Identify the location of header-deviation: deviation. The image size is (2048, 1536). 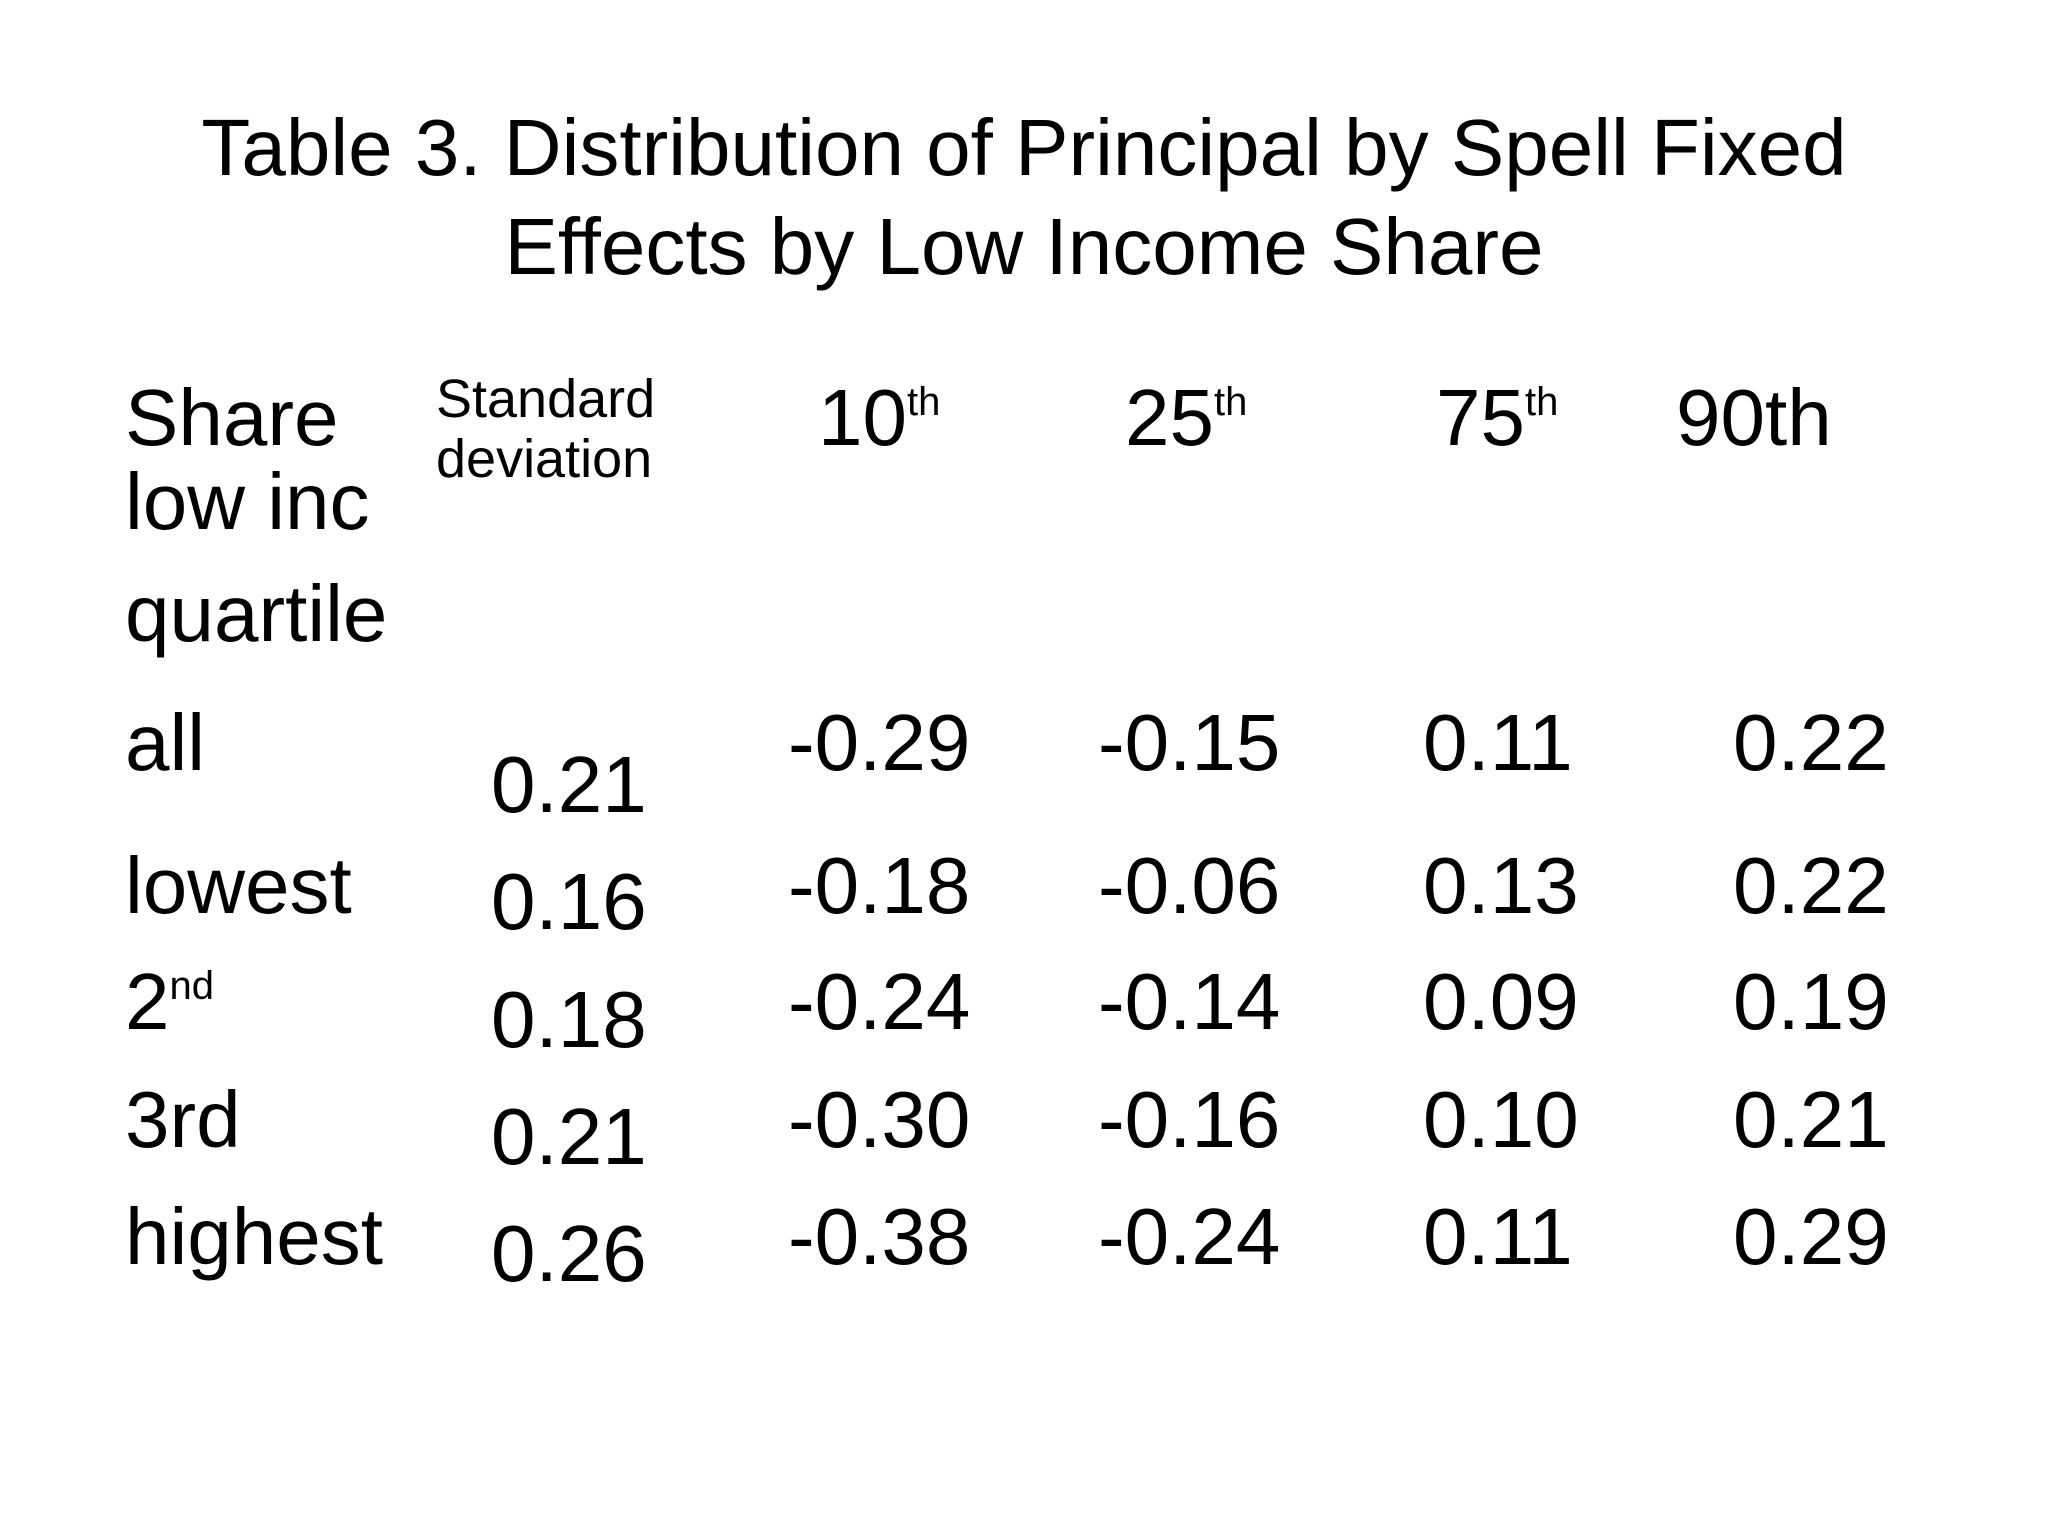
(544, 459).